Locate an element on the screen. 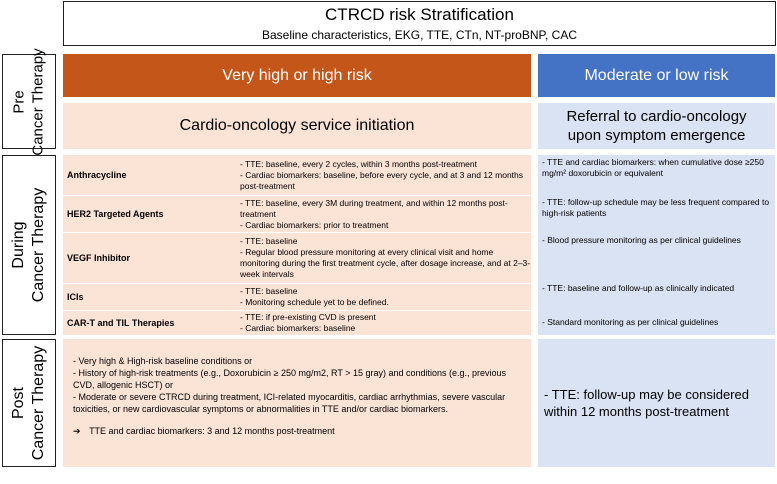  header-title: CTRCD risk Stratification is located at coordinates (419, 14).